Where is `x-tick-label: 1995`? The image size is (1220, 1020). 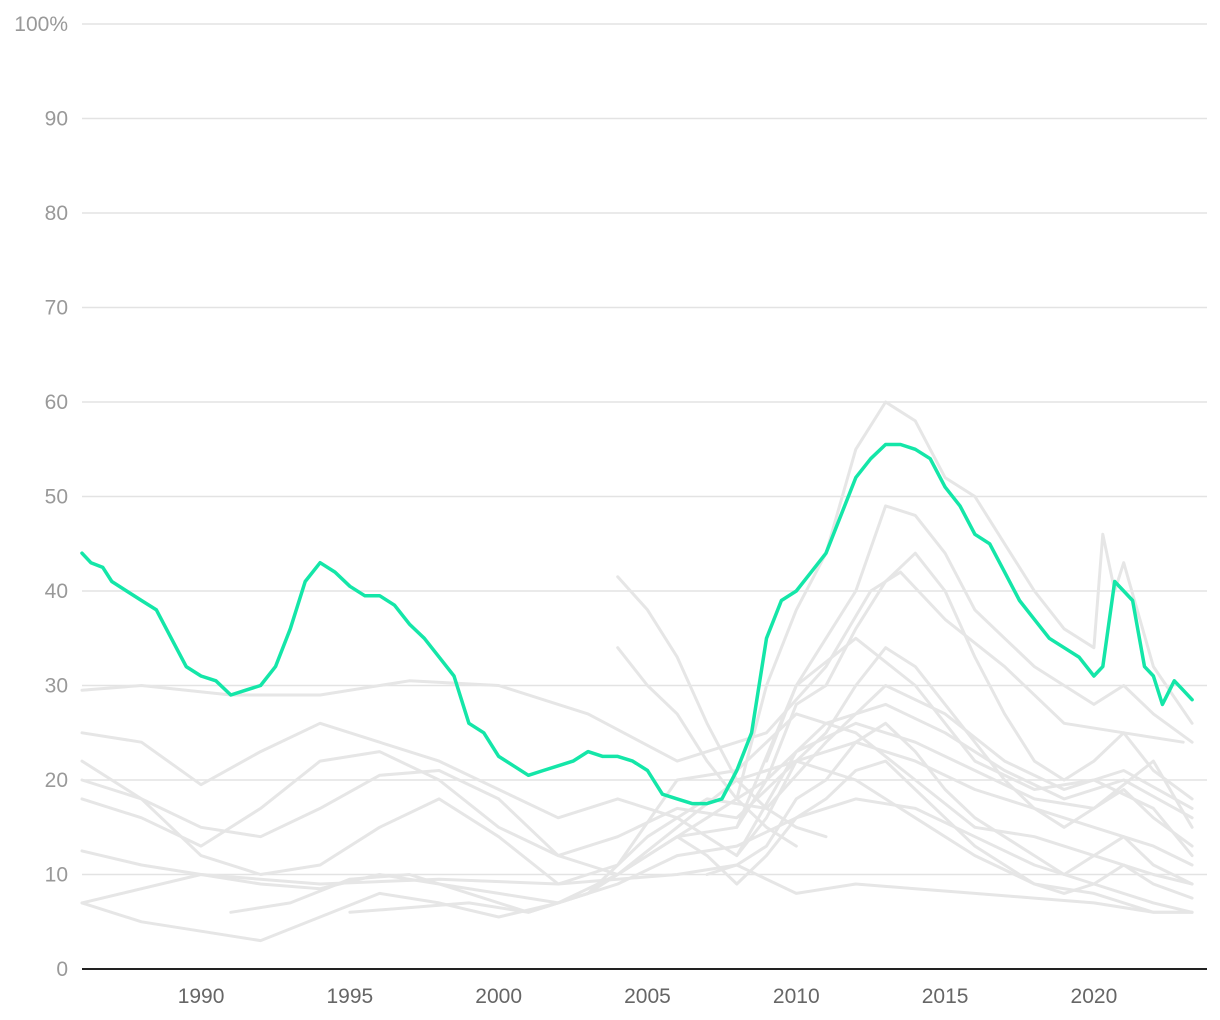 x-tick-label: 1995 is located at coordinates (349, 996).